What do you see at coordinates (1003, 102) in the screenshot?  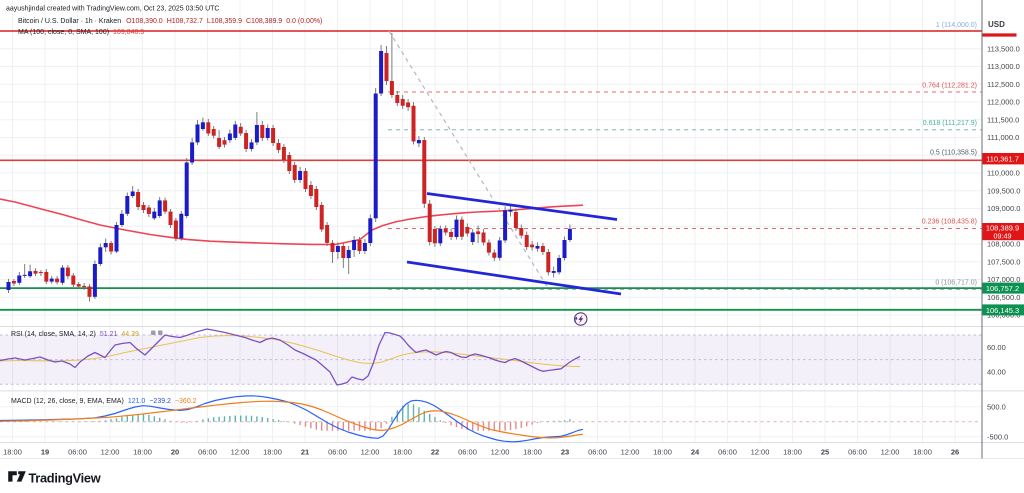 I see `svg-text: 112,000.0` at bounding box center [1003, 102].